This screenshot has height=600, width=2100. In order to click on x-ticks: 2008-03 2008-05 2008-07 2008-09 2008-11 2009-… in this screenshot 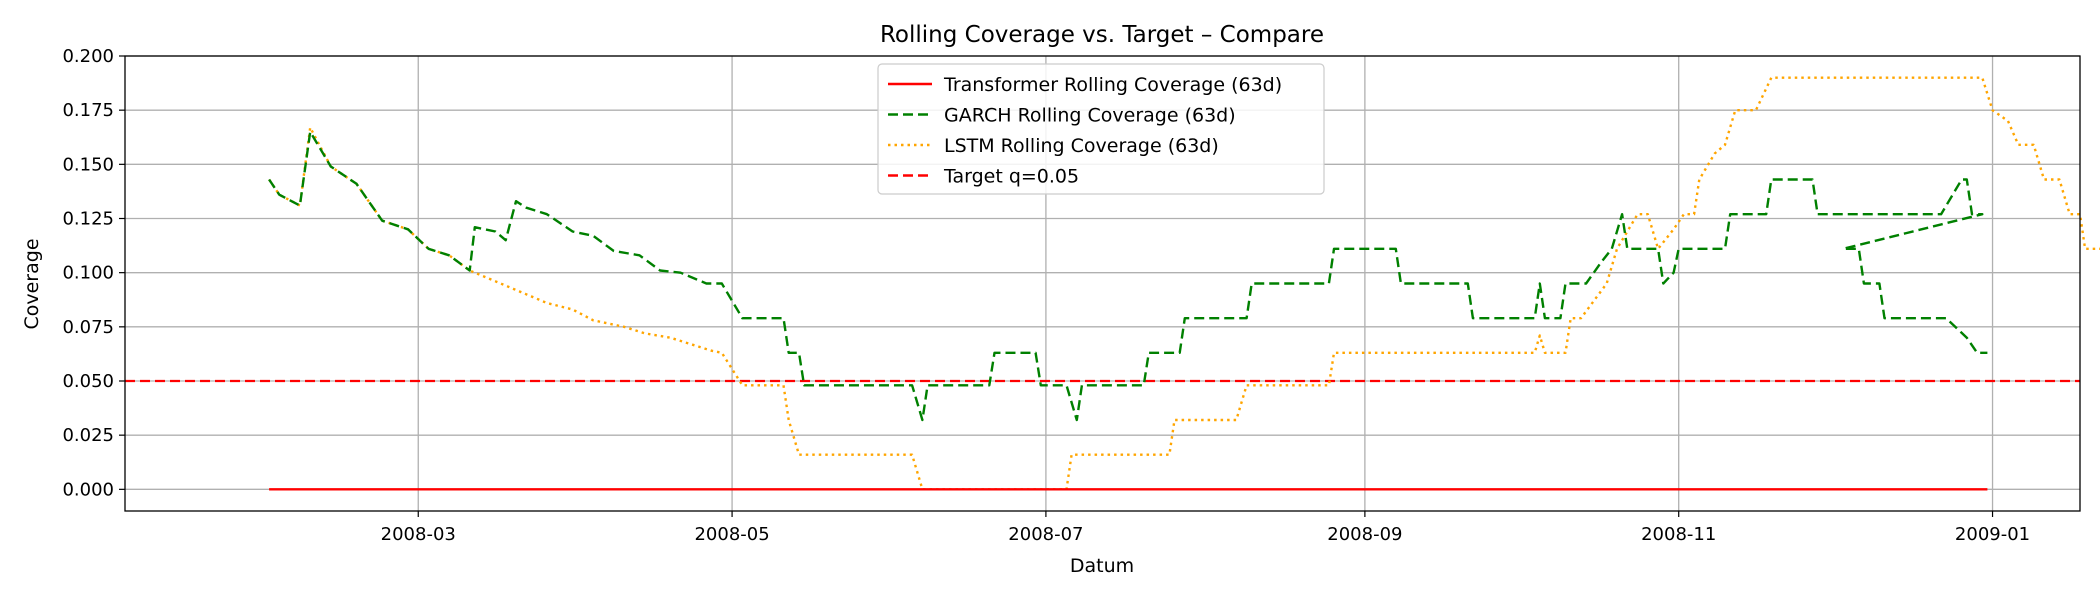, I will do `click(1205, 528)`.